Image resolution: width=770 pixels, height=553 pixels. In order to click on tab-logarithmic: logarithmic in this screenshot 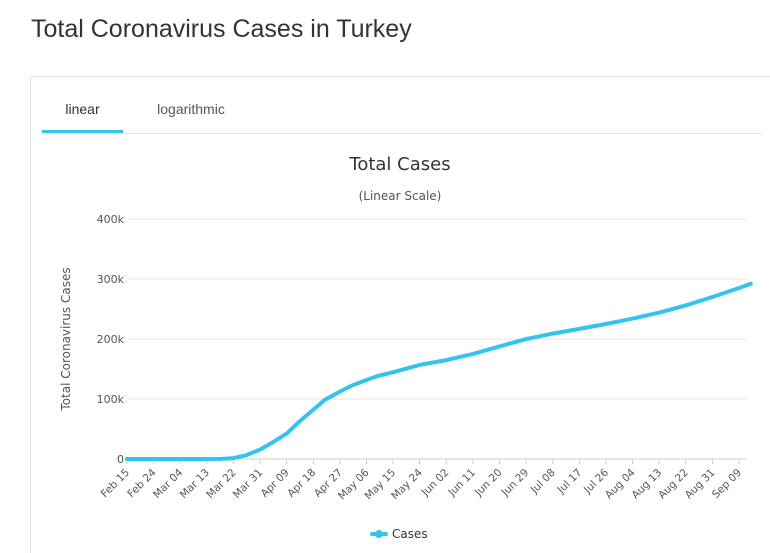, I will do `click(191, 109)`.